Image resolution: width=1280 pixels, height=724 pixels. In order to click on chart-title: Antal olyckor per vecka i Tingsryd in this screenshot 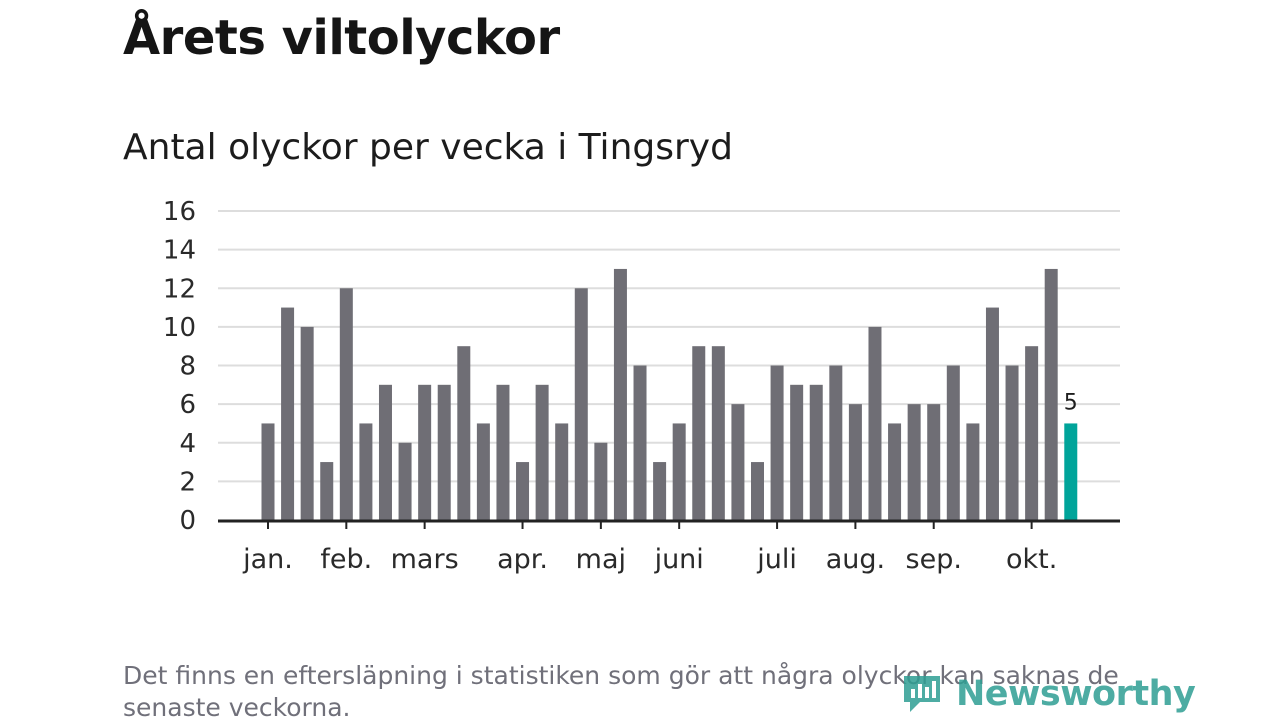, I will do `click(428, 147)`.